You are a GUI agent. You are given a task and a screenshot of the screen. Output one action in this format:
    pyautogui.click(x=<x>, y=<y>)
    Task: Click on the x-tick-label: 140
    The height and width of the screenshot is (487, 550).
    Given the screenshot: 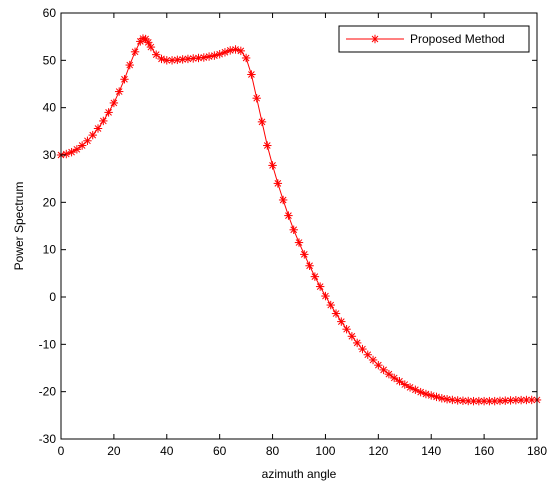 What is the action you would take?
    pyautogui.click(x=431, y=451)
    